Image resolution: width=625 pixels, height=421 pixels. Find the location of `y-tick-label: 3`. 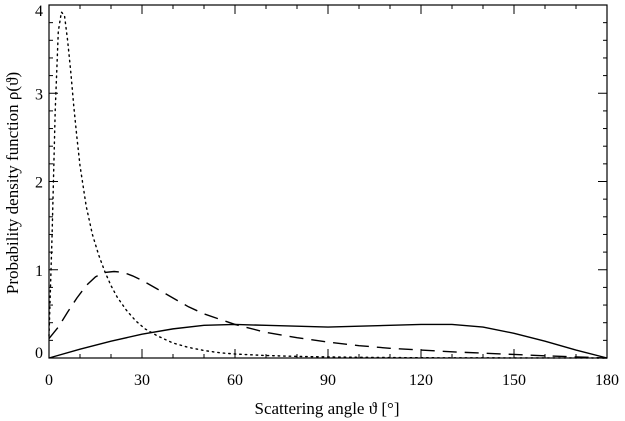

y-tick-label: 3 is located at coordinates (39, 94).